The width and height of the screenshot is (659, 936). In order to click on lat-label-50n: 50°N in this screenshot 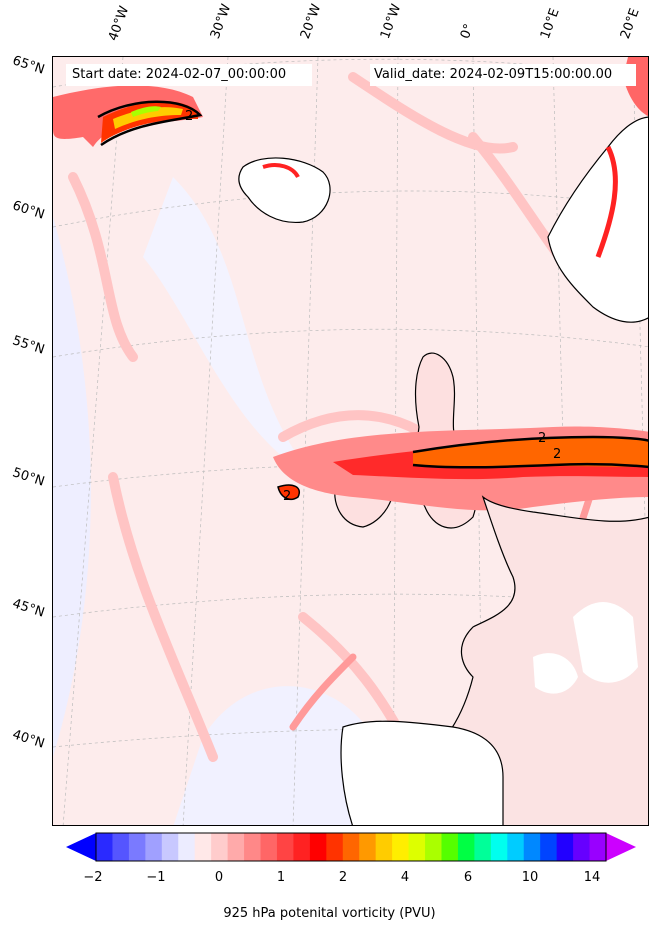, I will do `click(28, 477)`.